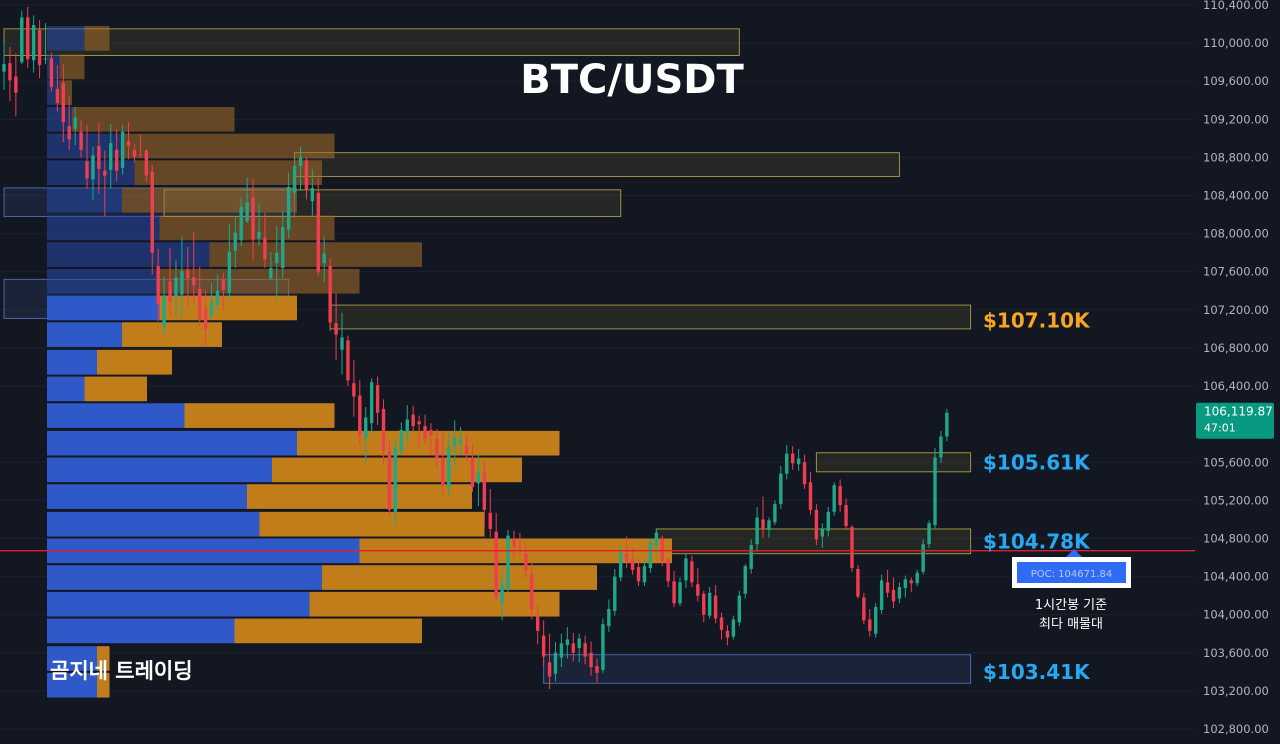 Image resolution: width=1280 pixels, height=744 pixels. I want to click on price-tick-label: 103,600.00, so click(1236, 653).